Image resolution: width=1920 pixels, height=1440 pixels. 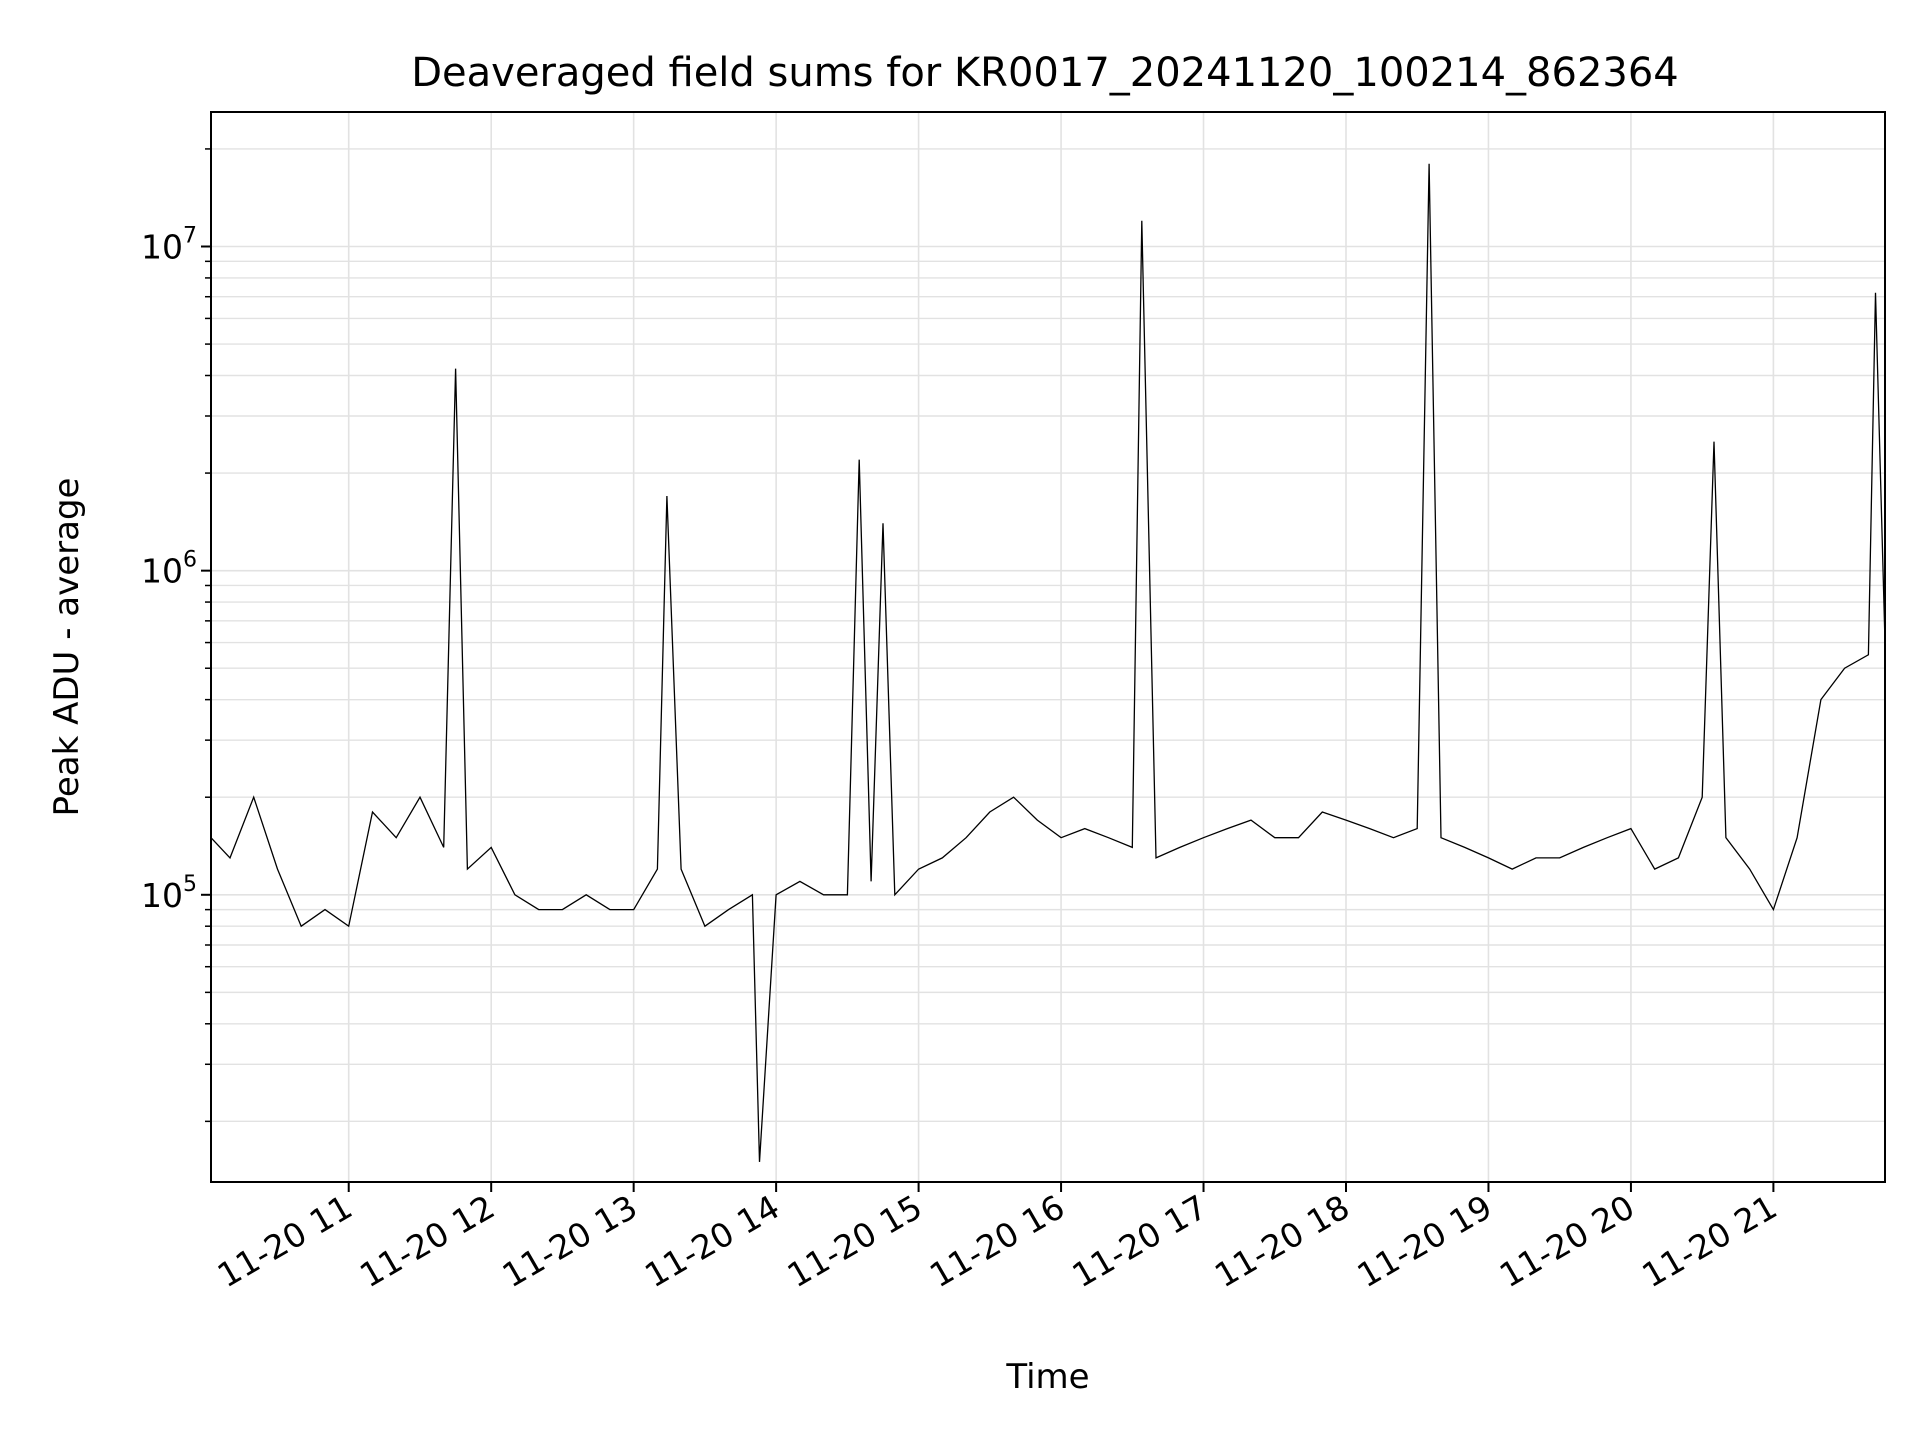 What do you see at coordinates (1047, 1377) in the screenshot?
I see `x-axis-label: Time` at bounding box center [1047, 1377].